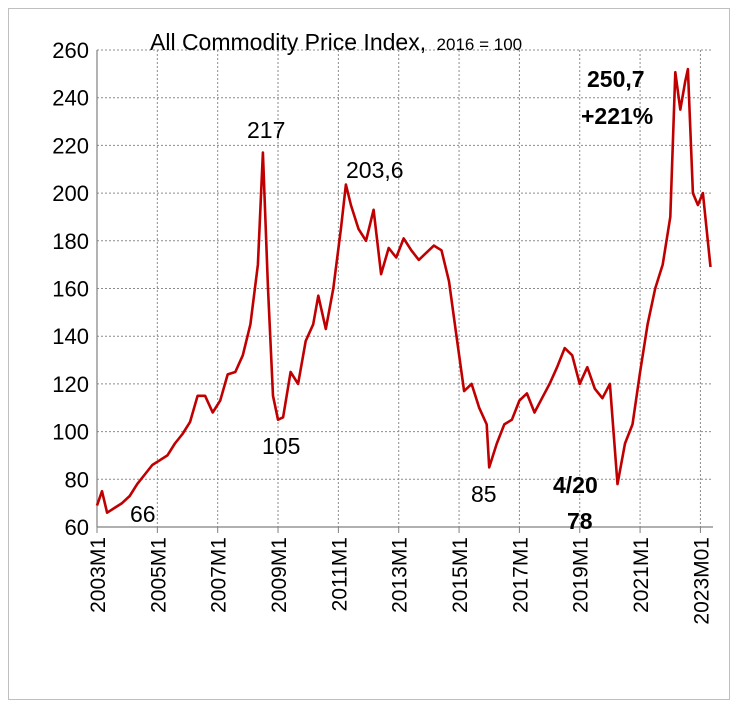 This screenshot has width=740, height=708. I want to click on annotation-221pct: +221%, so click(617, 116).